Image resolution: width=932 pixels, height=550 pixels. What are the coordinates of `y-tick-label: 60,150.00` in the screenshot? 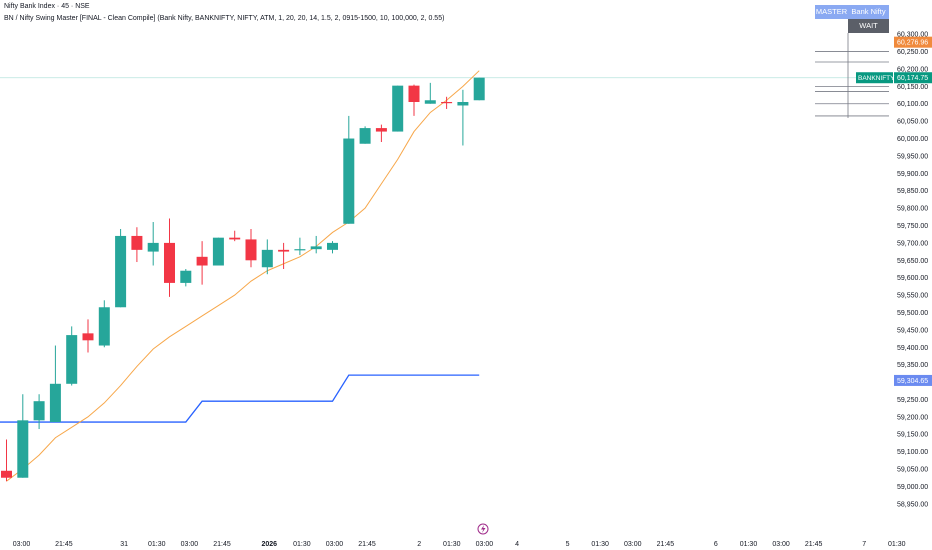 It's located at (912, 87).